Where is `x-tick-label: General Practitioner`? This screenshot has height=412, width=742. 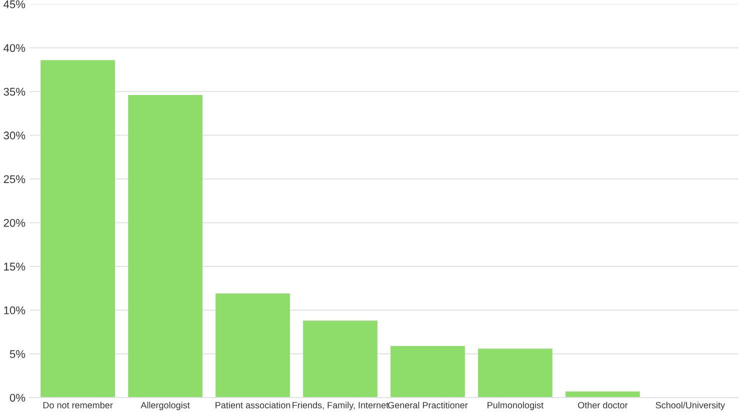 x-tick-label: General Practitioner is located at coordinates (428, 405).